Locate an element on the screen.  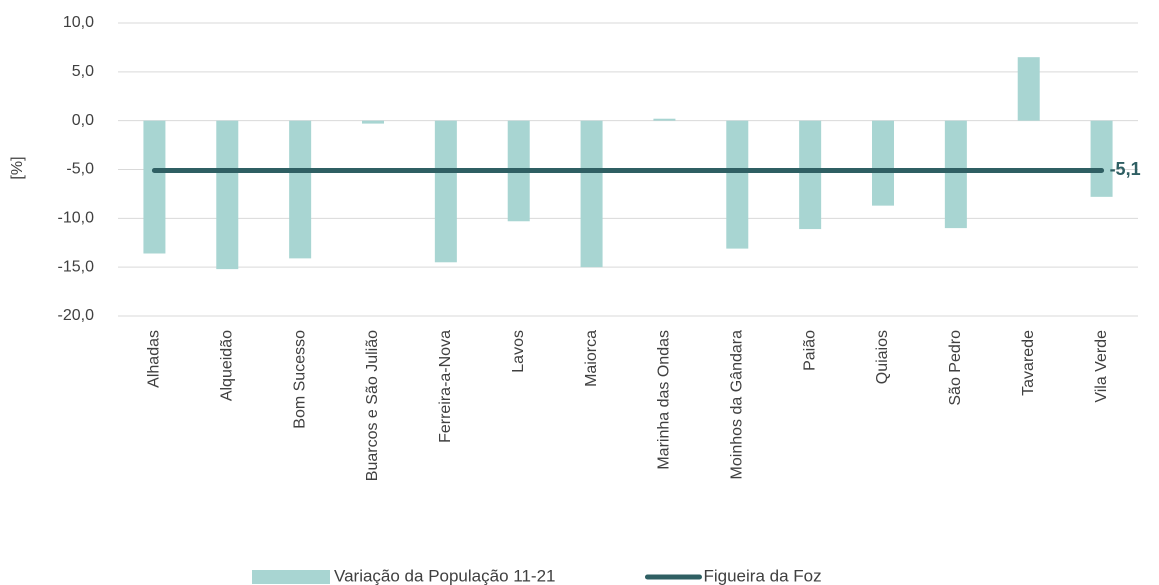
y-tick-label: -20,0 is located at coordinates (76, 315).